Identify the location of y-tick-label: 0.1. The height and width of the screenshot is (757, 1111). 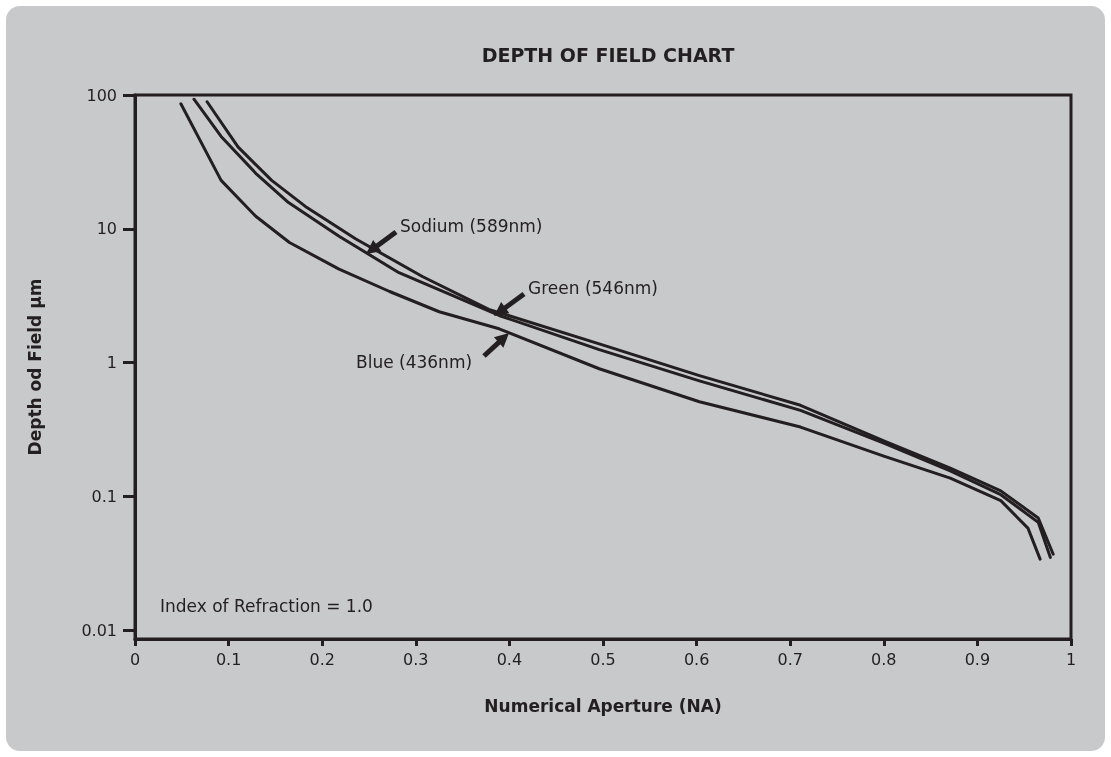
(104, 496).